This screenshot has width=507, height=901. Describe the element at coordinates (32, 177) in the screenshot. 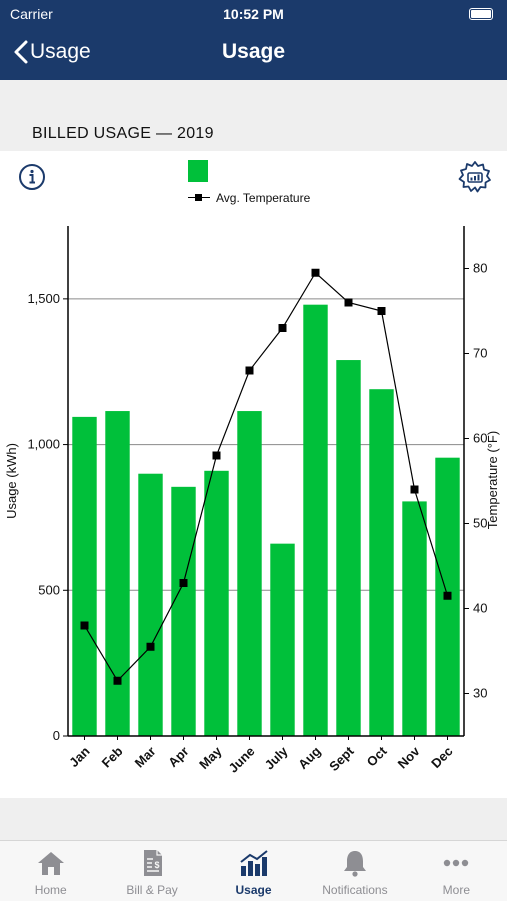

I see `info-icon` at that location.